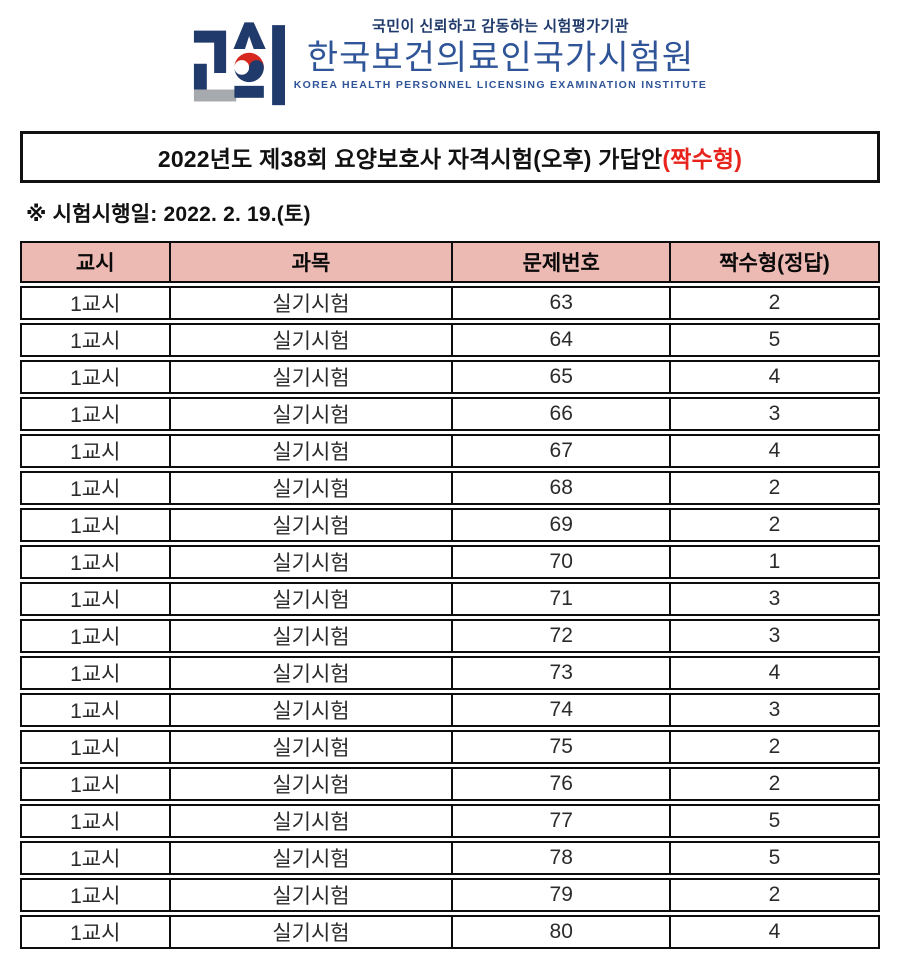 The width and height of the screenshot is (900, 953). Describe the element at coordinates (562, 303) in the screenshot. I see `question-number-cell: 63` at that location.